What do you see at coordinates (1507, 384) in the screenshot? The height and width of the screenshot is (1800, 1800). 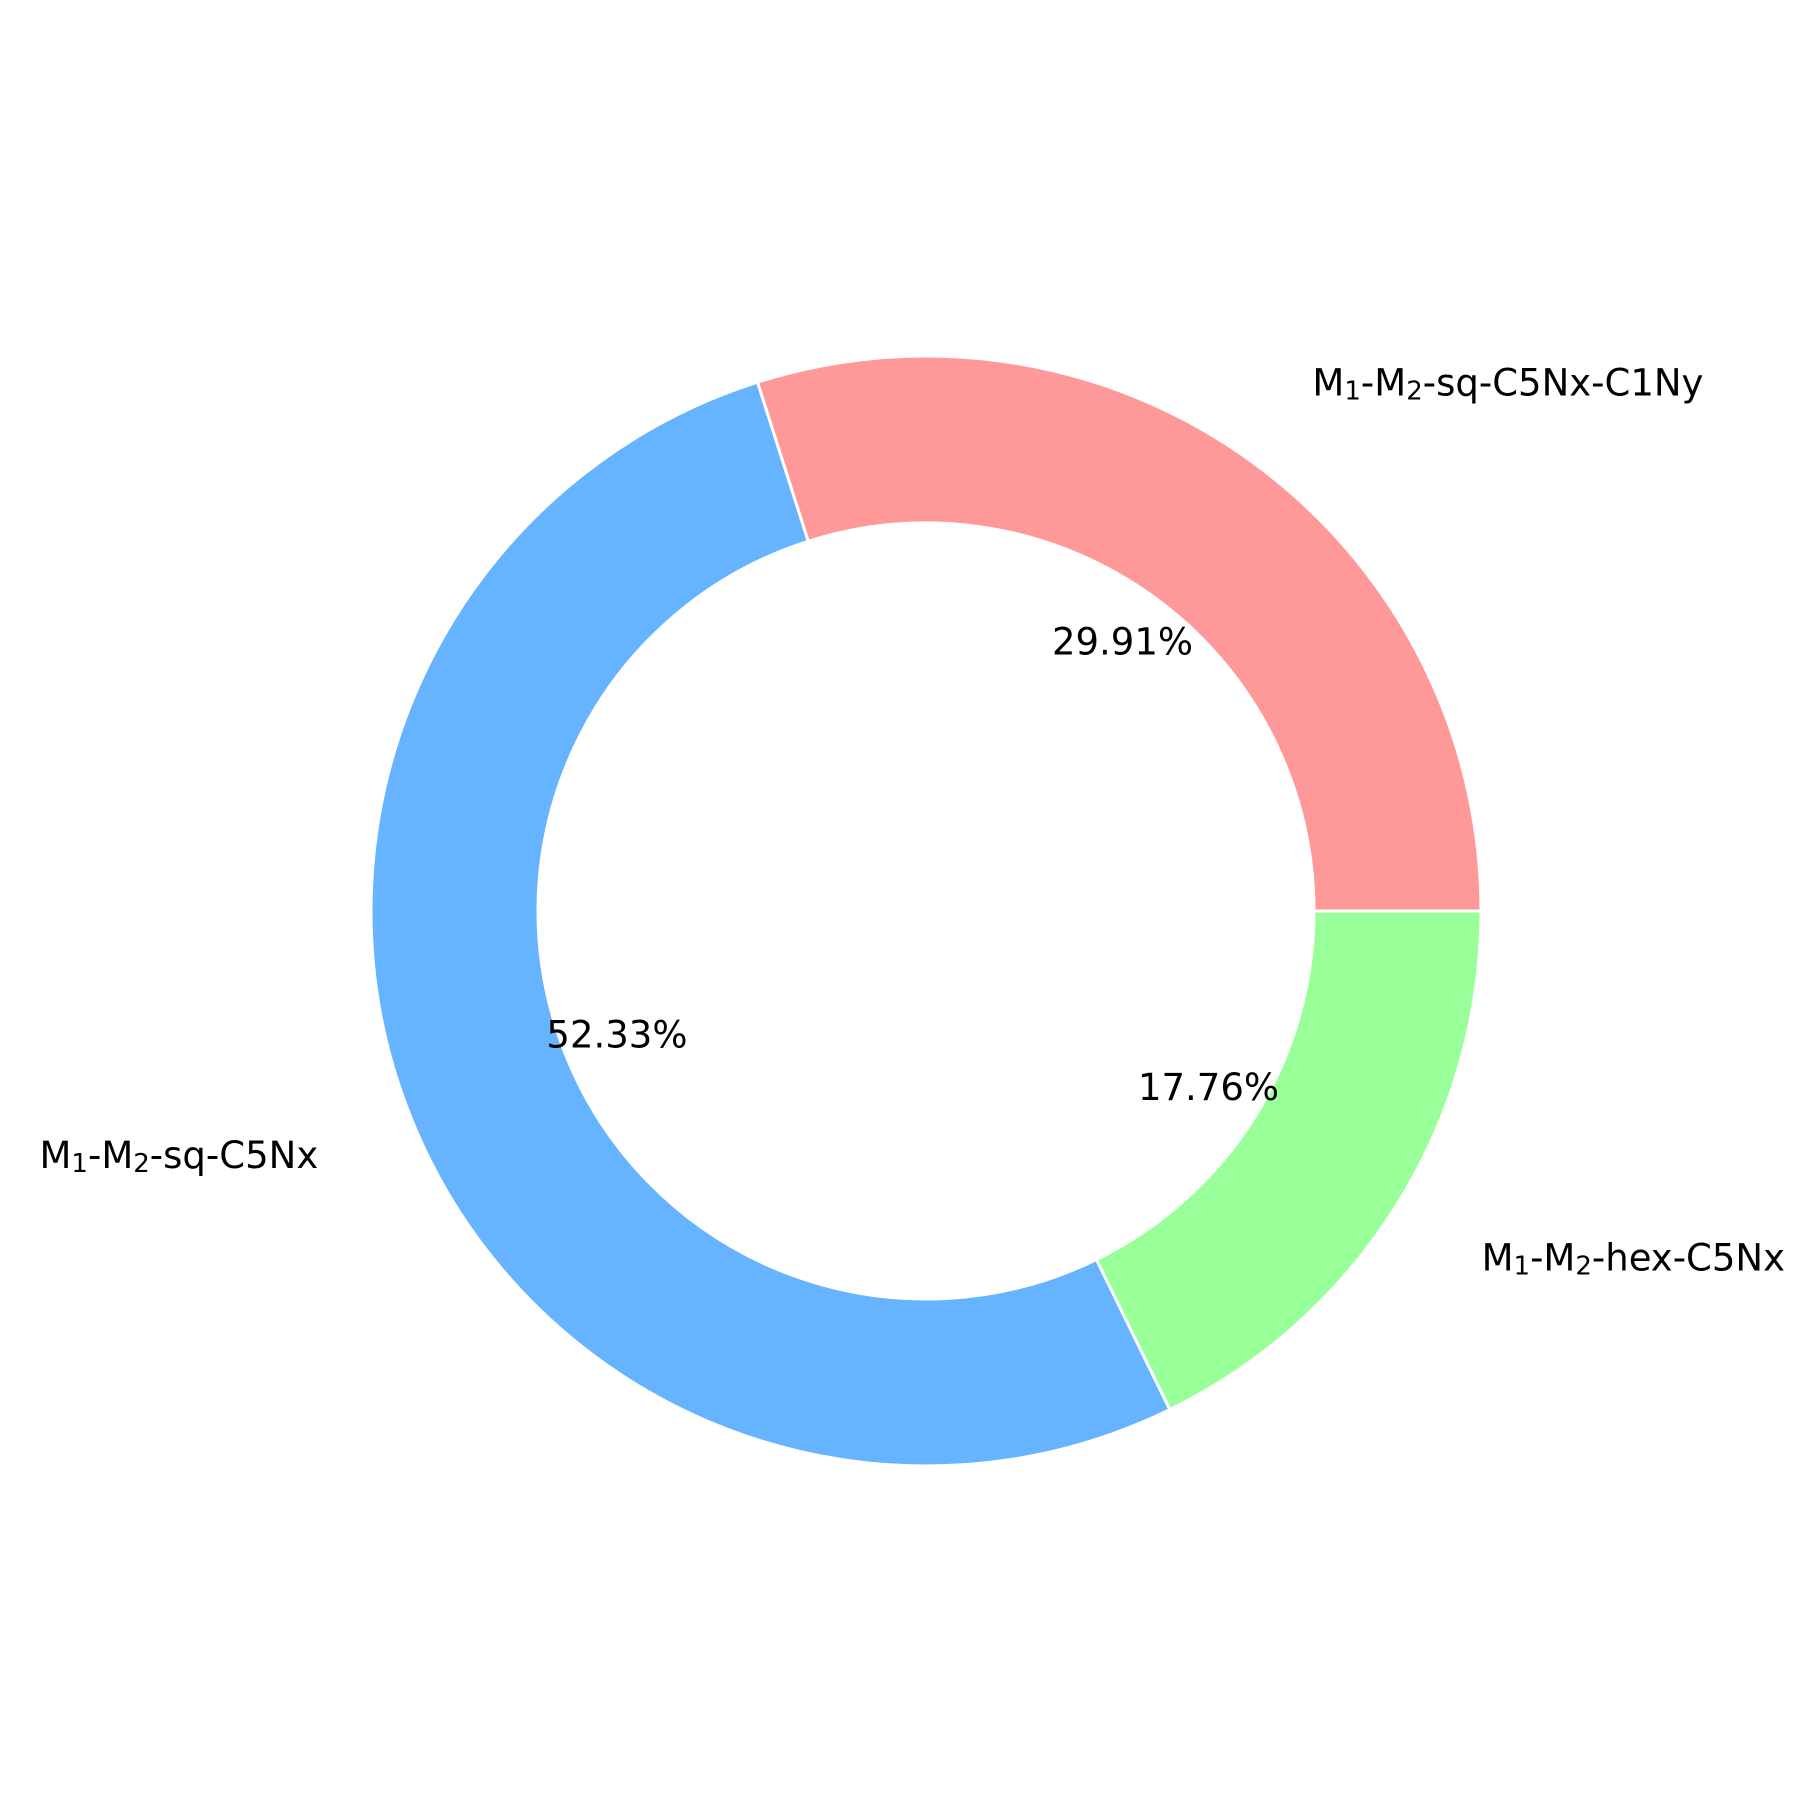 I see `slice-label-0: M1-M2-sq-C5Nx-C1Ny` at bounding box center [1507, 384].